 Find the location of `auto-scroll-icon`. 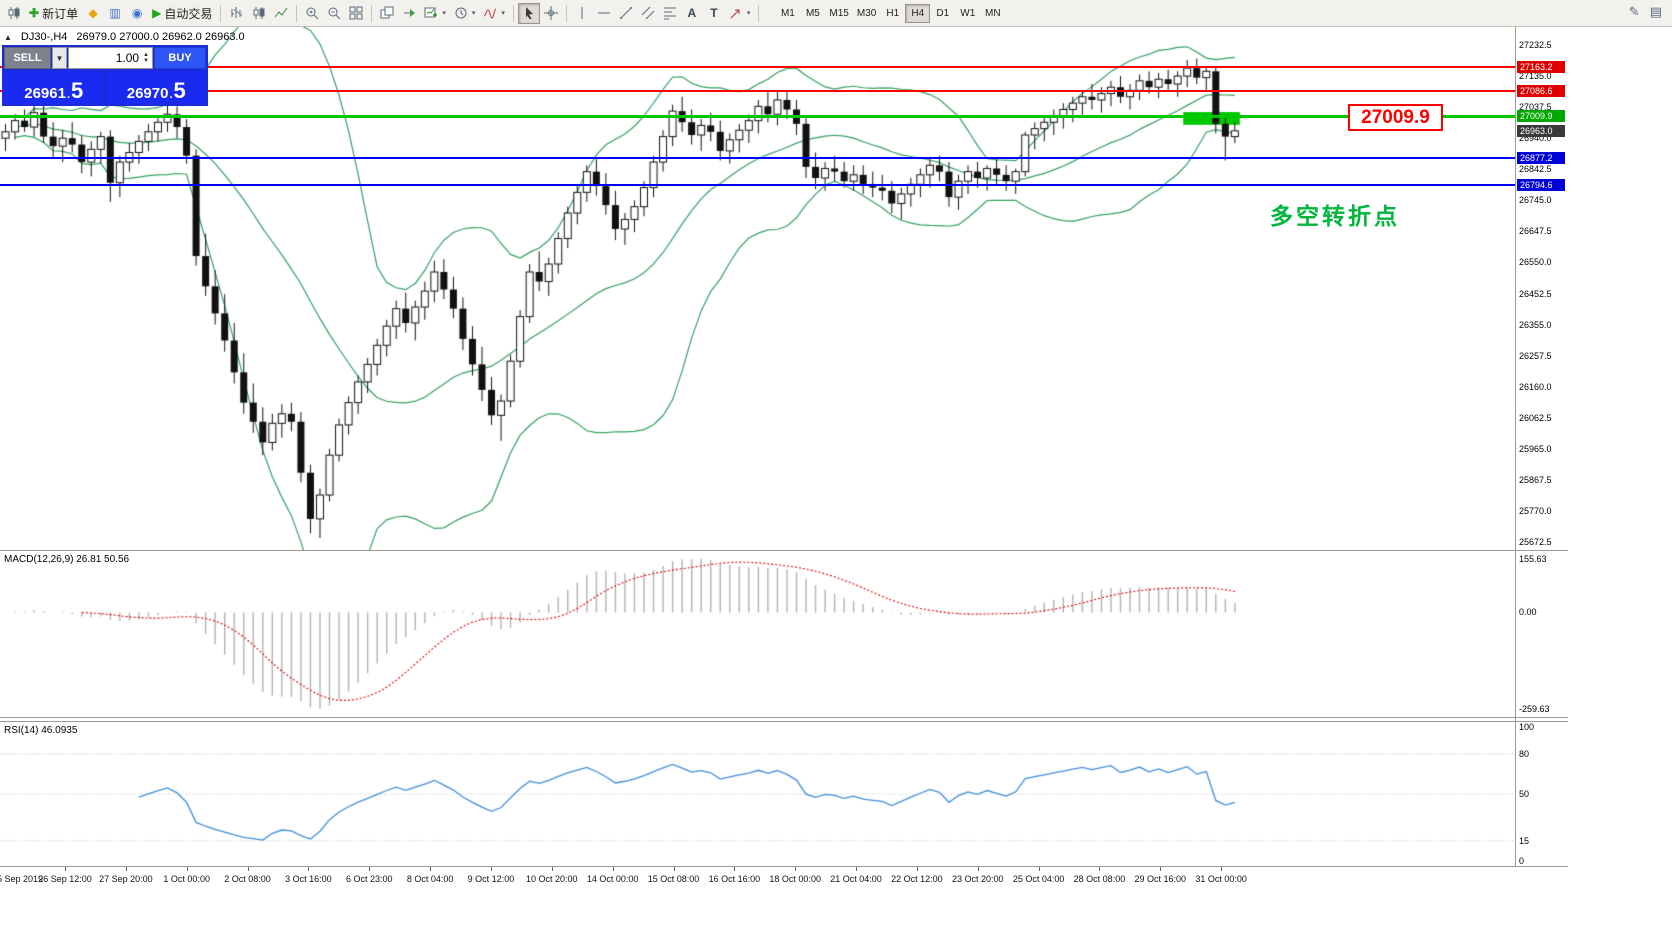

auto-scroll-icon is located at coordinates (409, 13).